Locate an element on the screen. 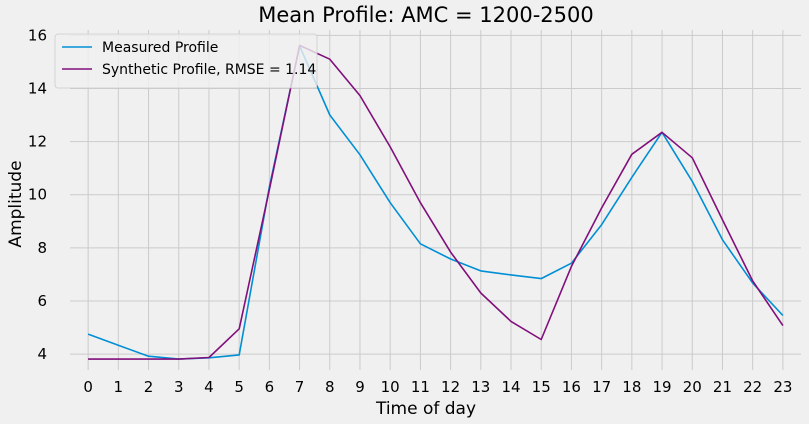 The width and height of the screenshot is (809, 424). x-tick-label: 12 is located at coordinates (450, 387).